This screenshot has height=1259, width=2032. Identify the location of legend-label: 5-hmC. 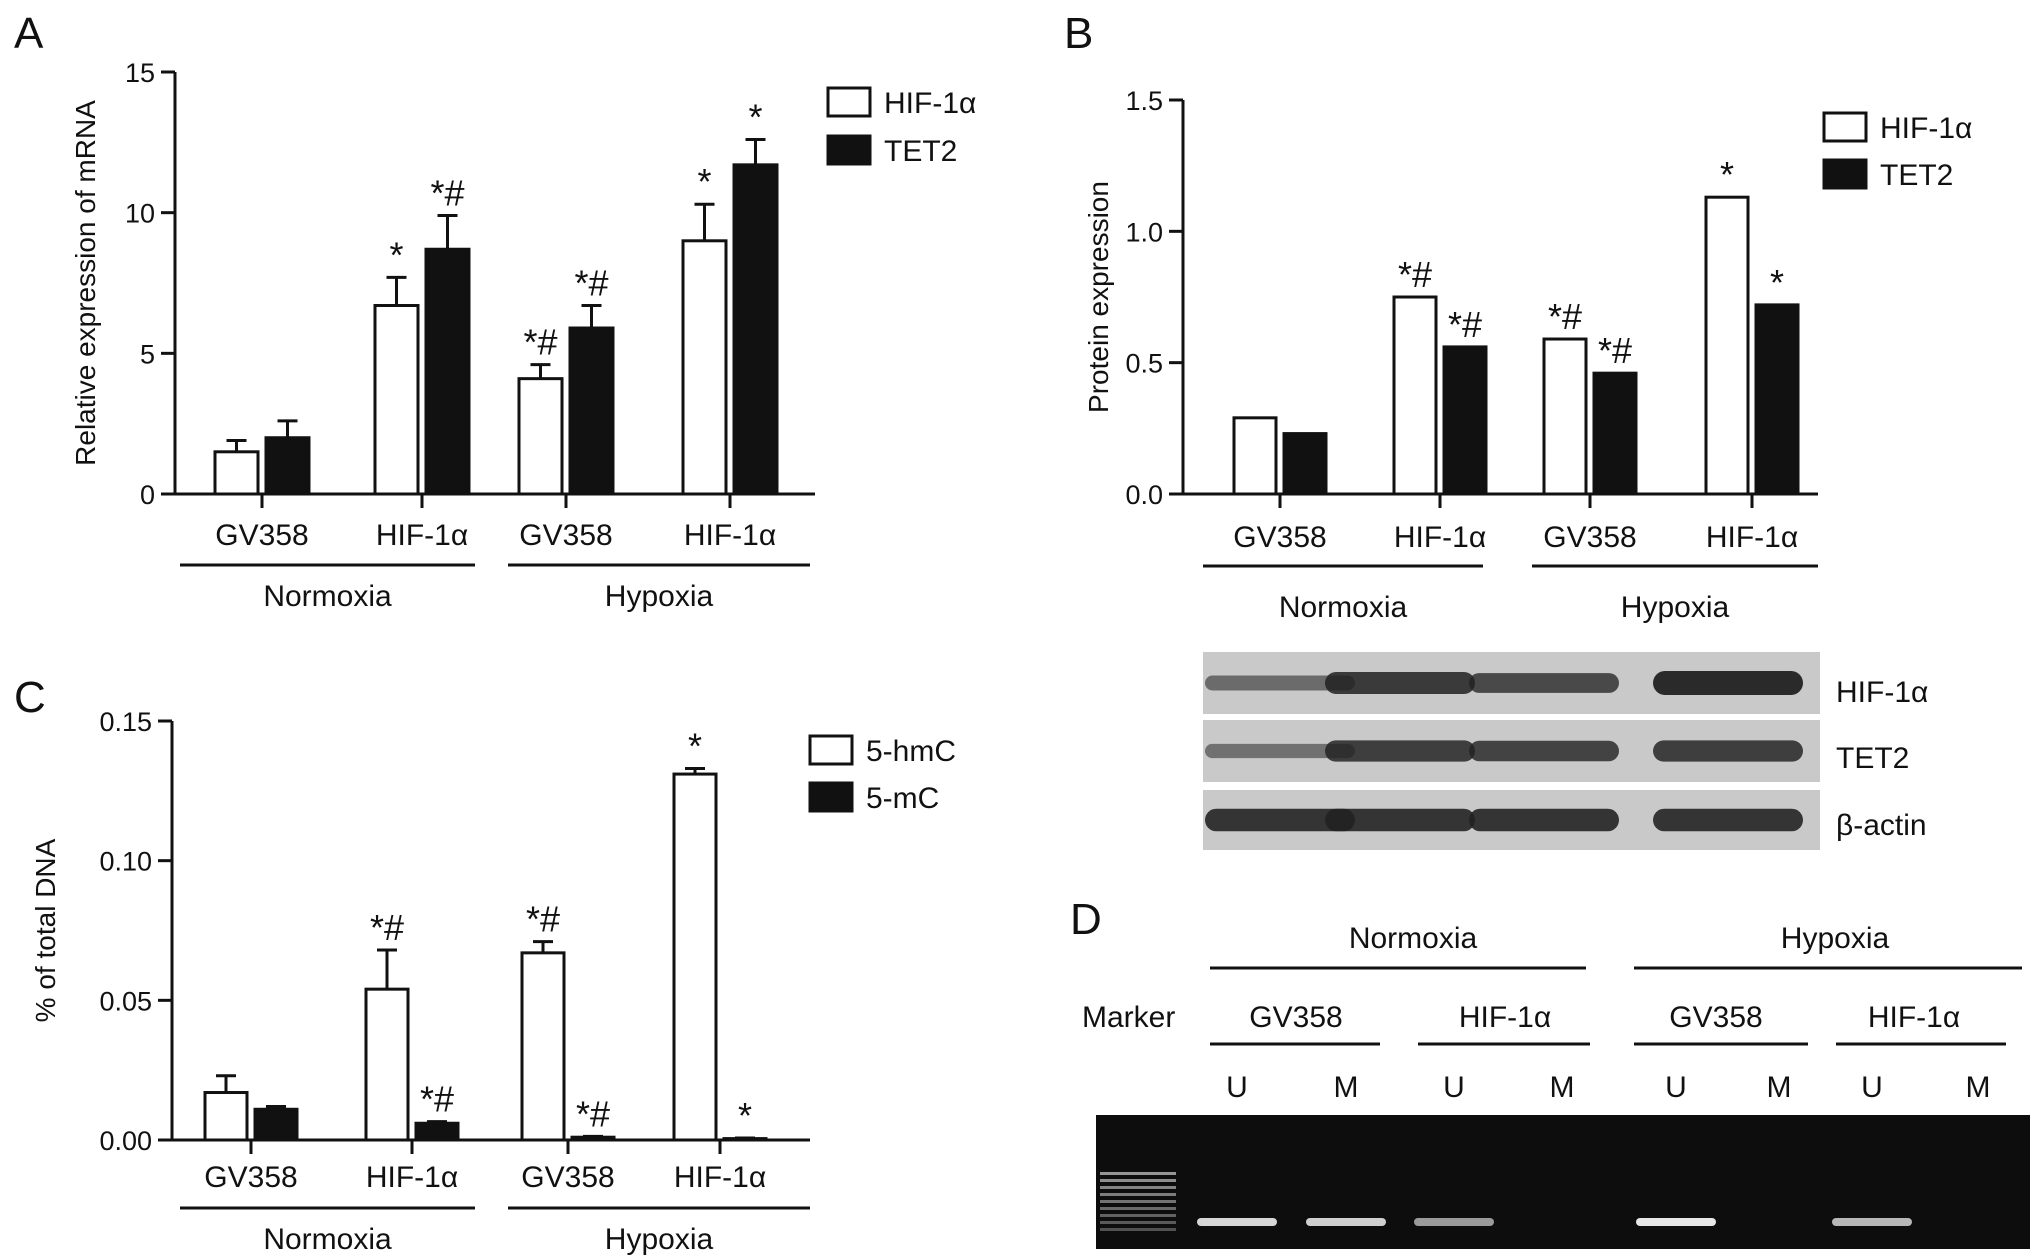
(911, 751).